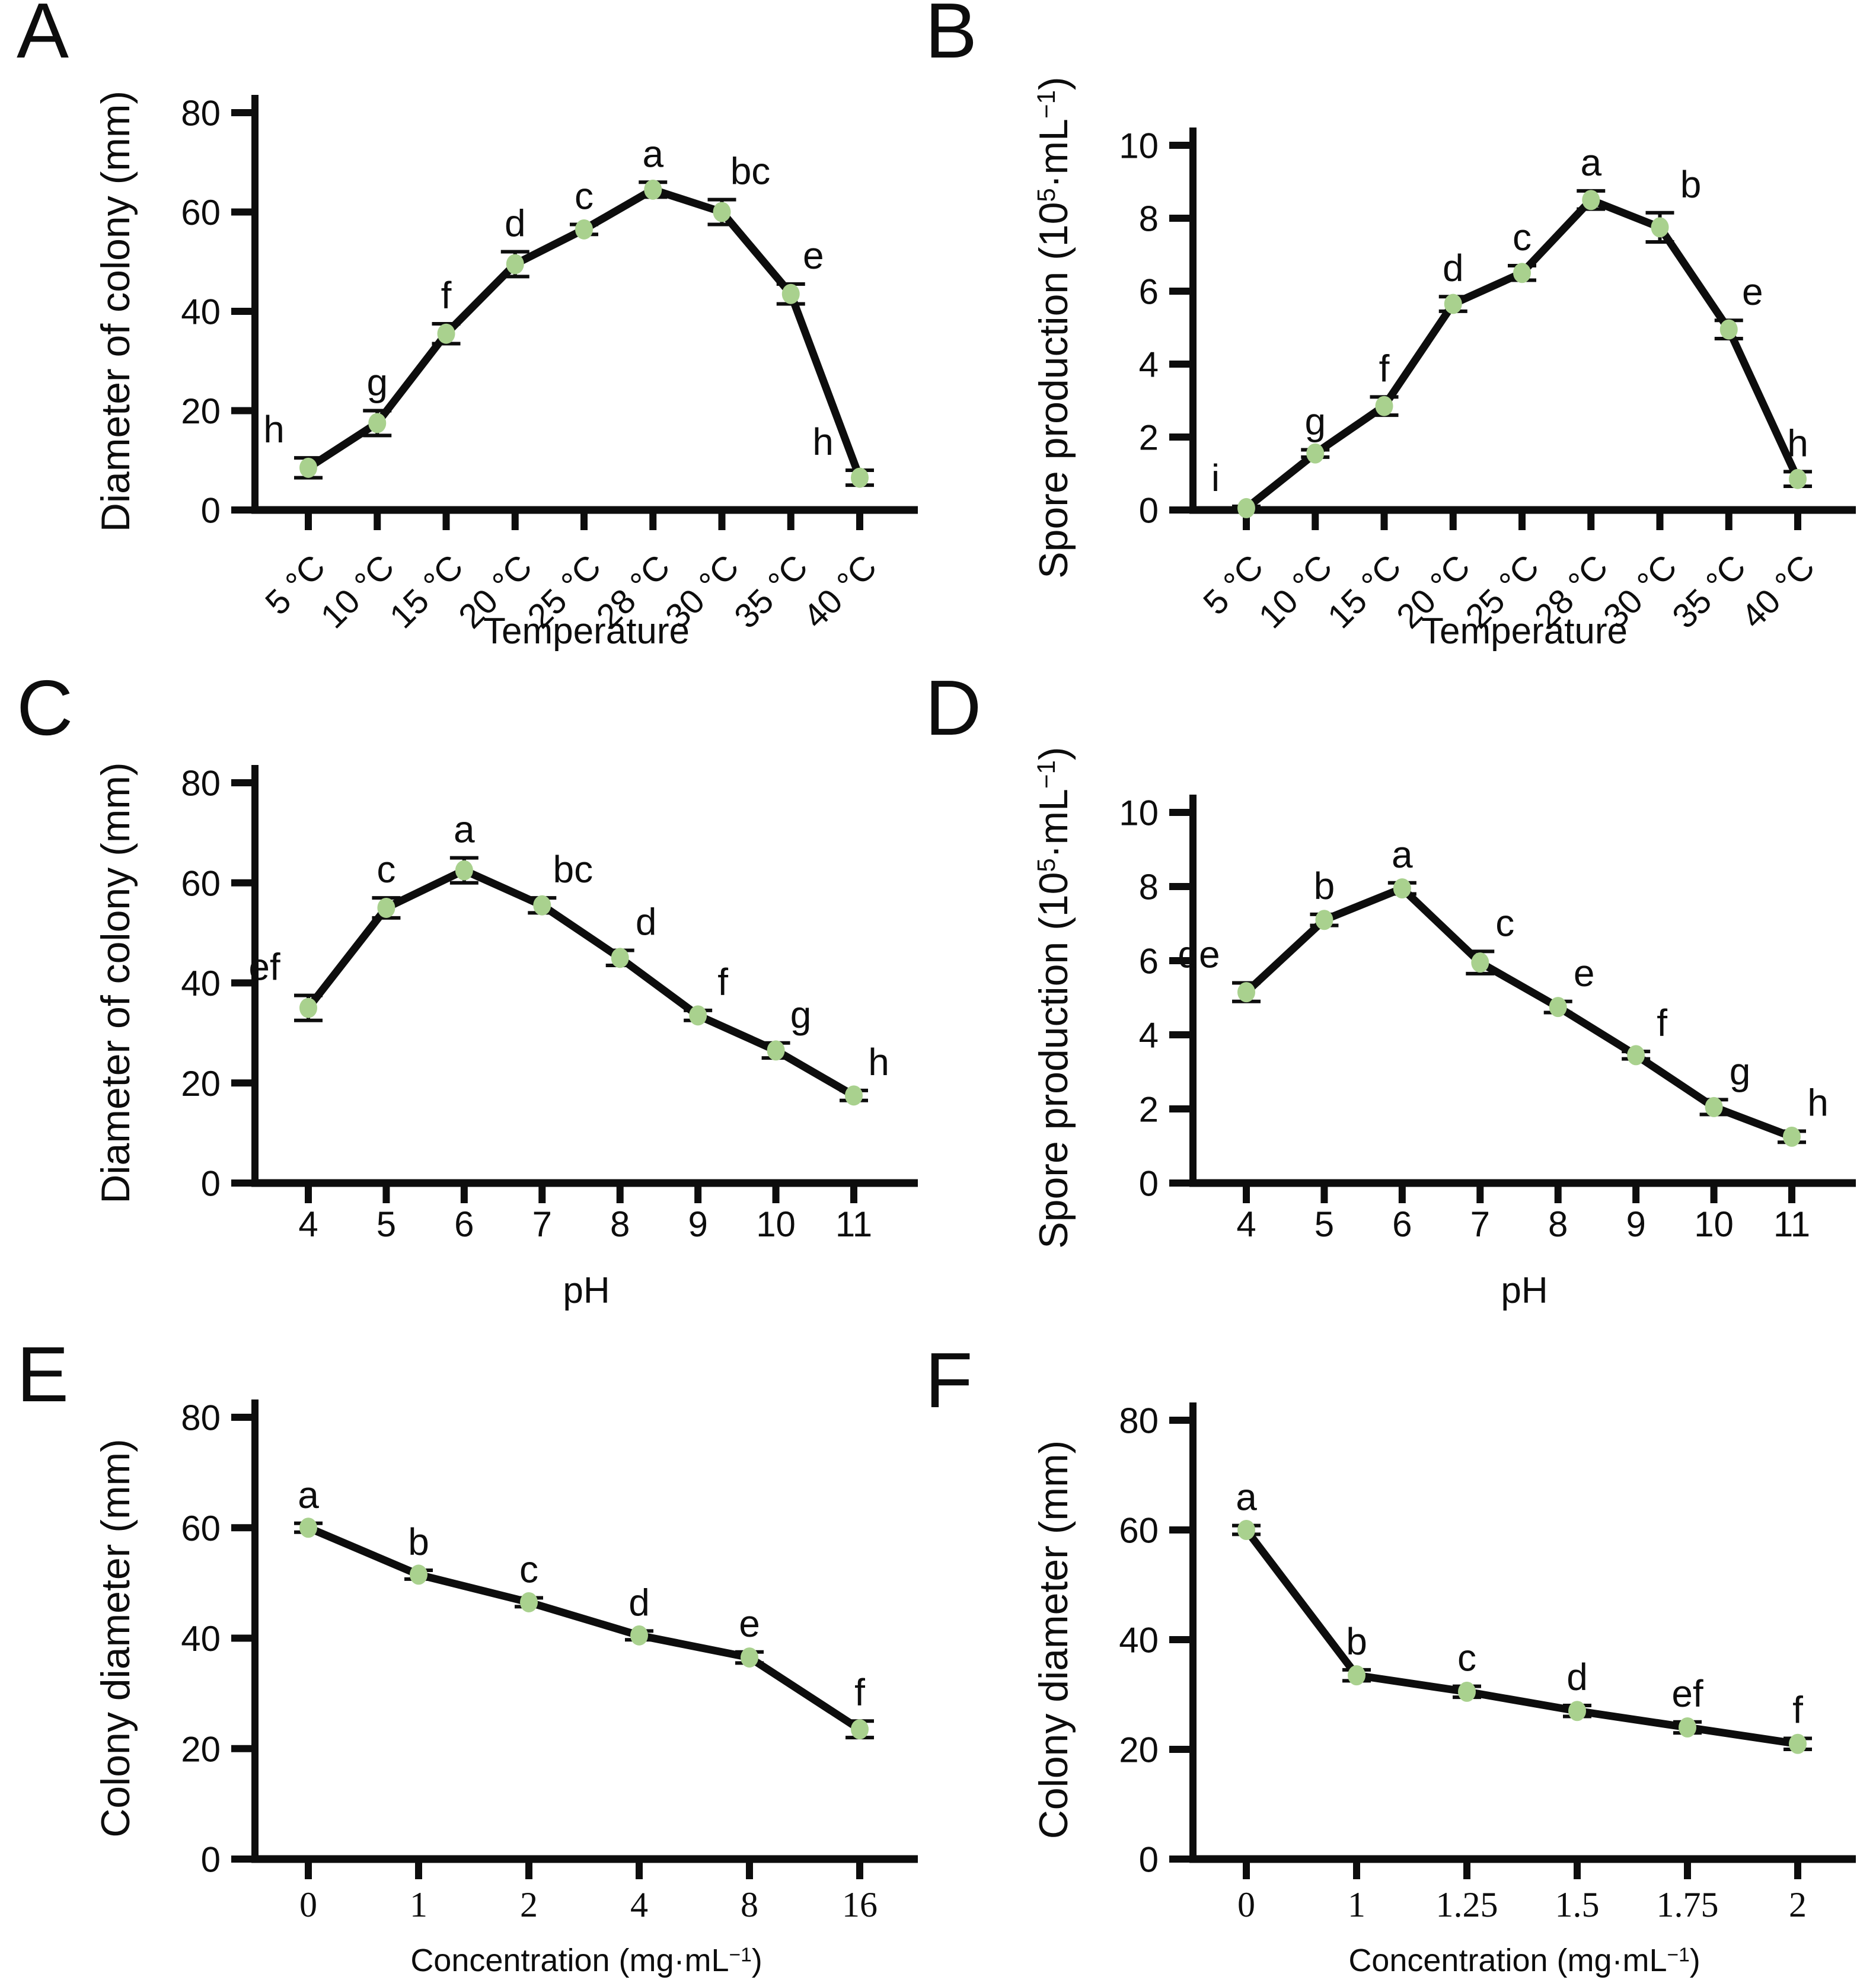  Describe the element at coordinates (1053, 997) in the screenshot. I see `y-axis-label: Spore production (105·mL−1)` at that location.